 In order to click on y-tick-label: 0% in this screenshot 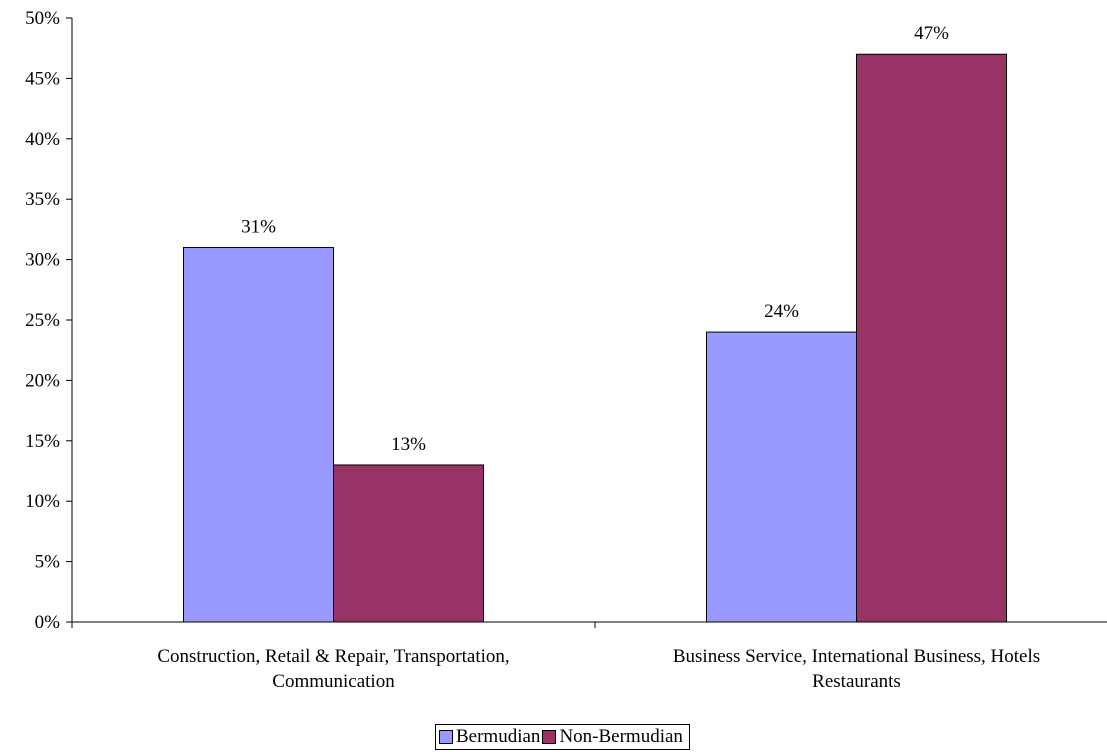, I will do `click(48, 622)`.